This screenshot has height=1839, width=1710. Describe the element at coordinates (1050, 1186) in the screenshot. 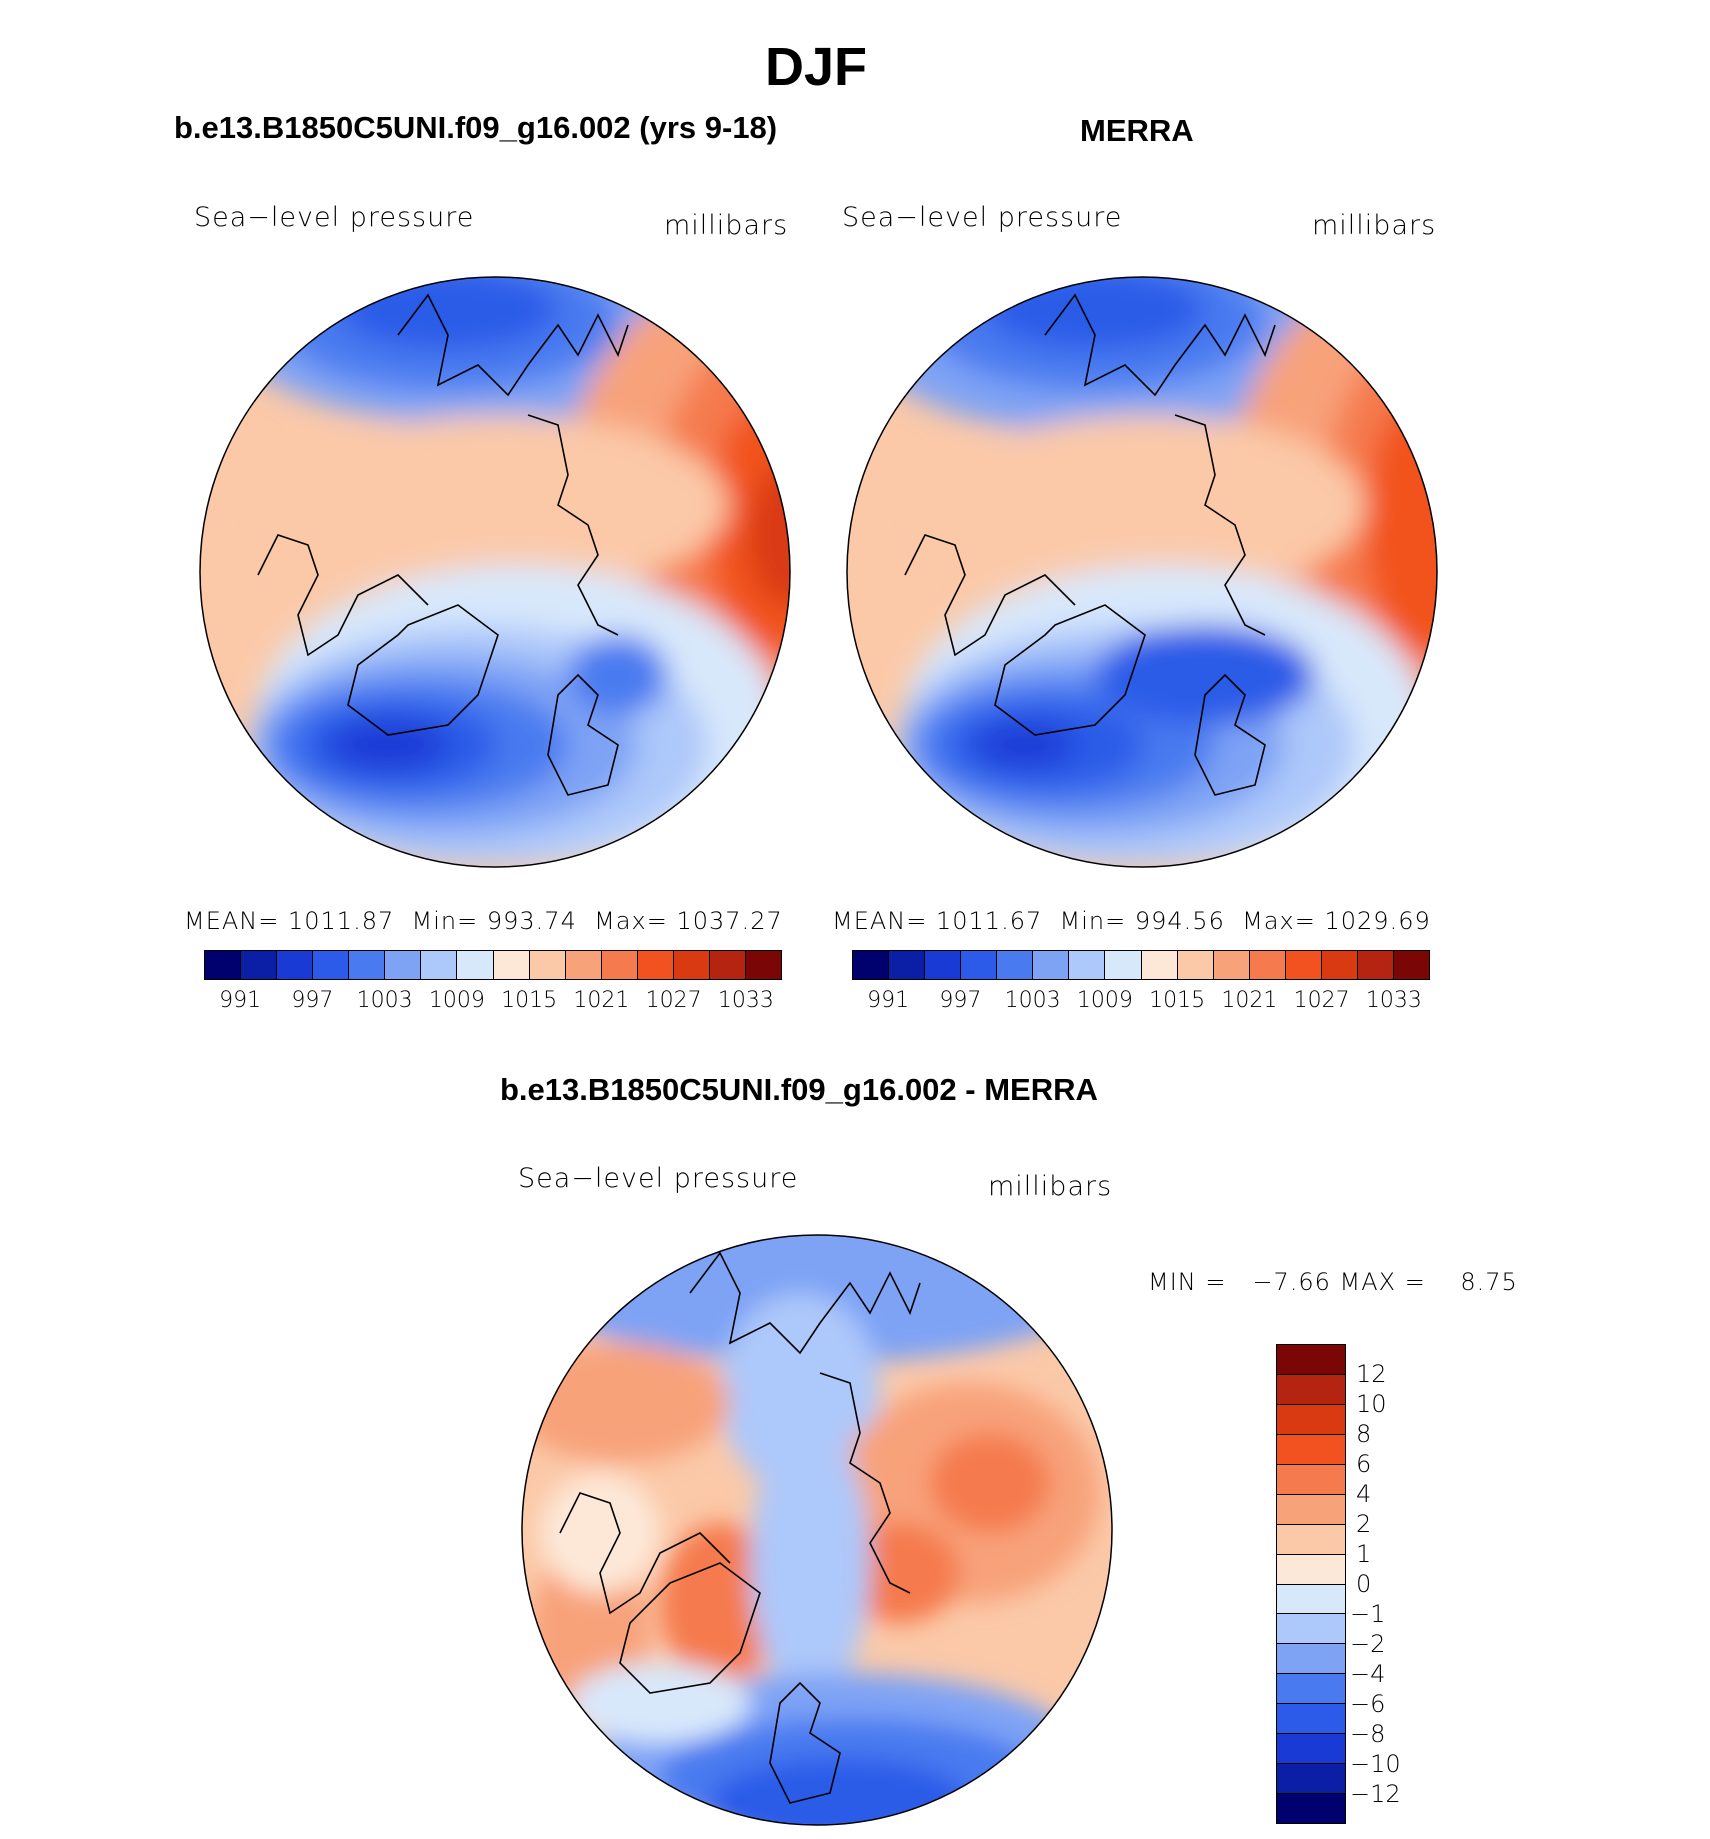

I see `difference-units-label: millibars` at that location.